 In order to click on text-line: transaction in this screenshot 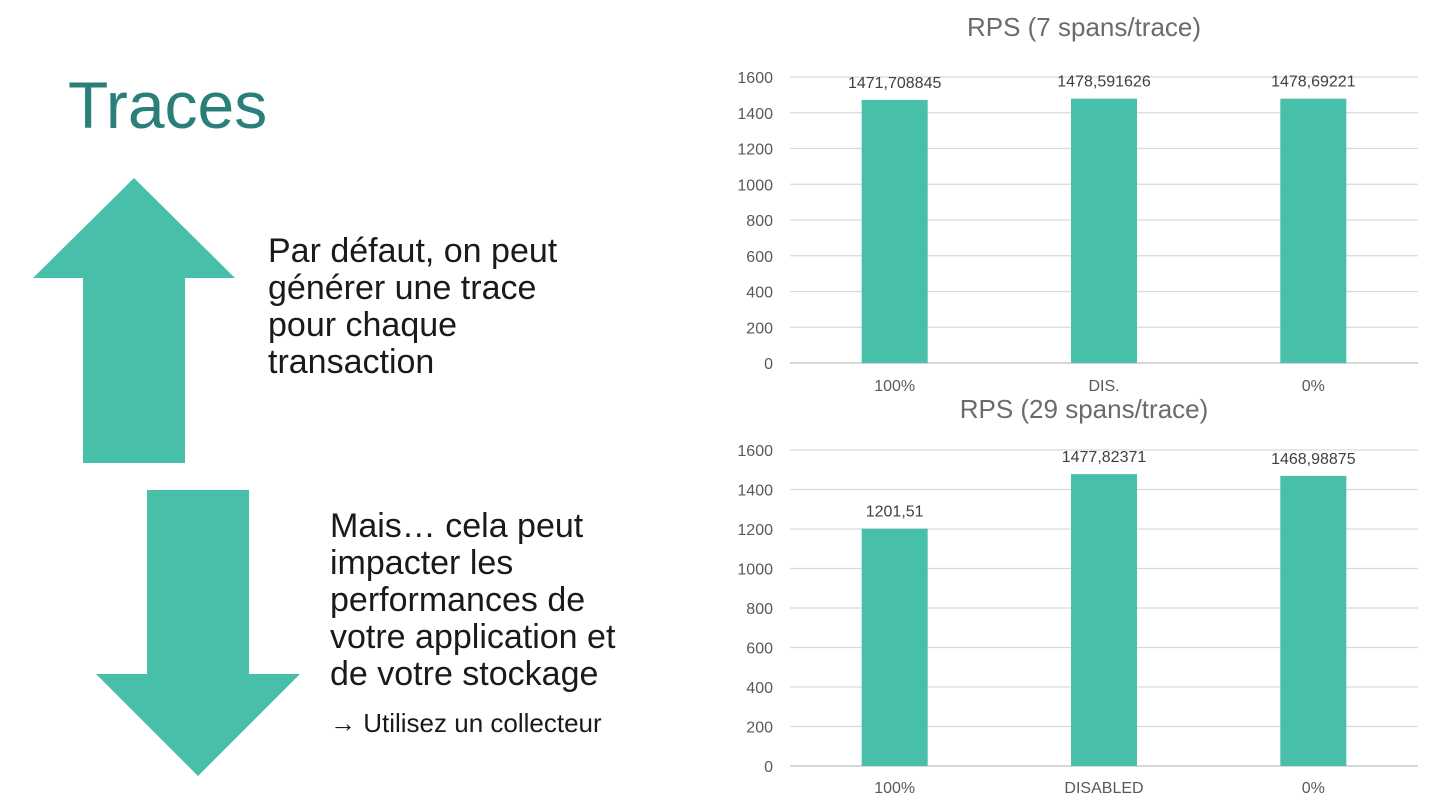, I will do `click(351, 362)`.